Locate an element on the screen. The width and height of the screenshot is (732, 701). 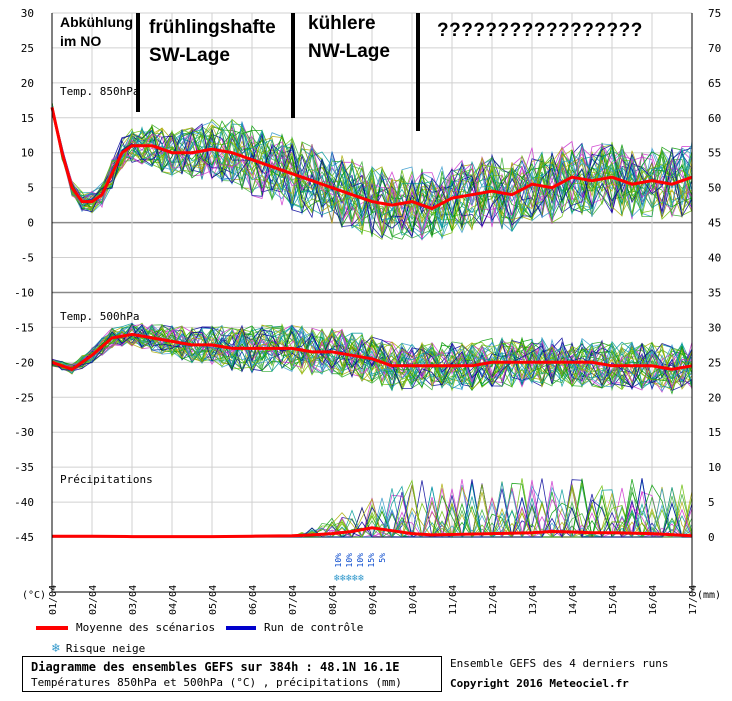
snowflake-icon: ❄❄❄❄❄ is located at coordinates (349, 578).